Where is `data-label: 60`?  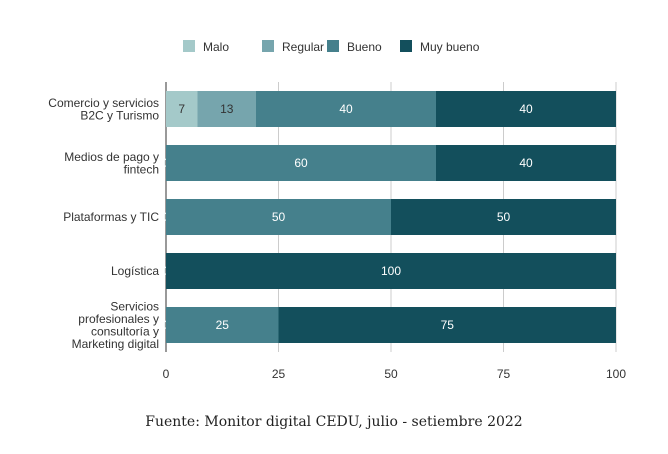
data-label: 60 is located at coordinates (301, 163).